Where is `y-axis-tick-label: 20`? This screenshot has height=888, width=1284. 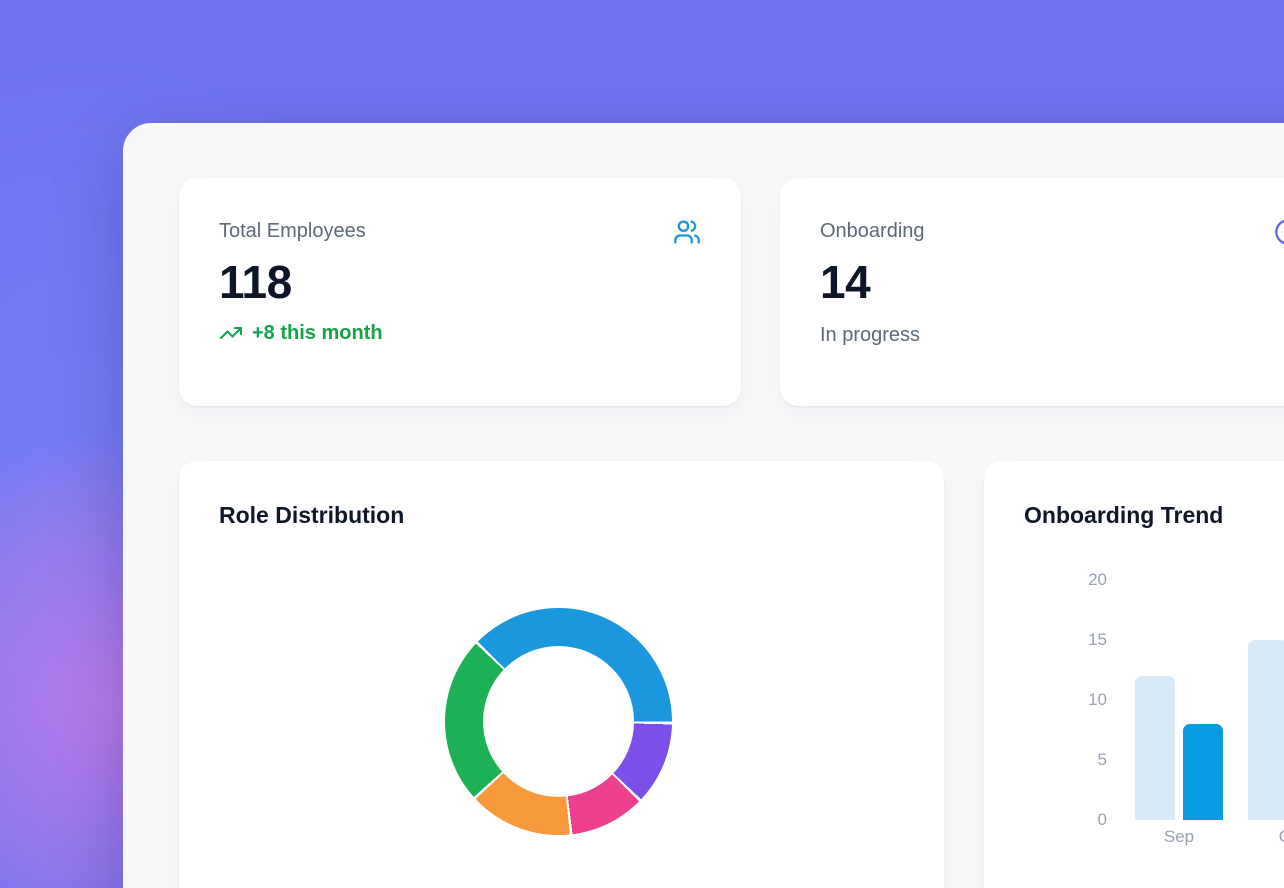 y-axis-tick-label: 20 is located at coordinates (1097, 579).